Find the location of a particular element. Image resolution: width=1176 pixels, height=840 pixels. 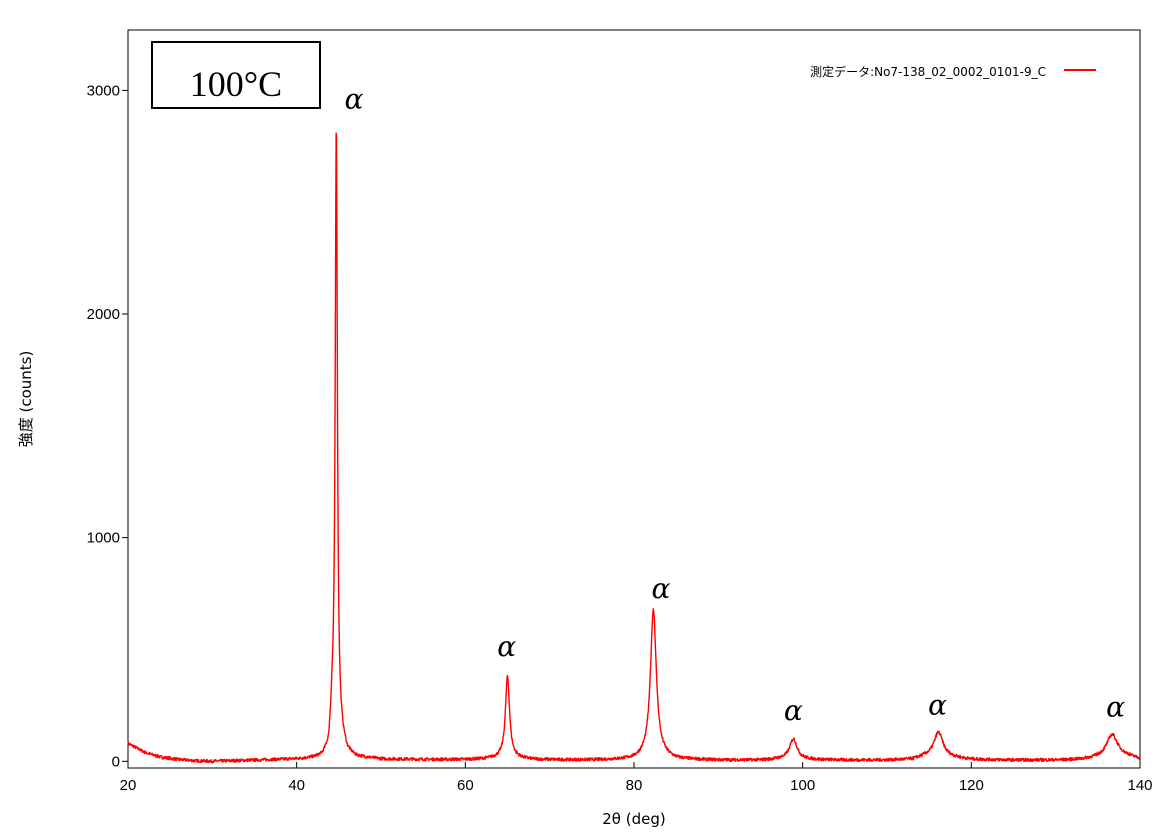

x-tick-label: 80 is located at coordinates (634, 785).